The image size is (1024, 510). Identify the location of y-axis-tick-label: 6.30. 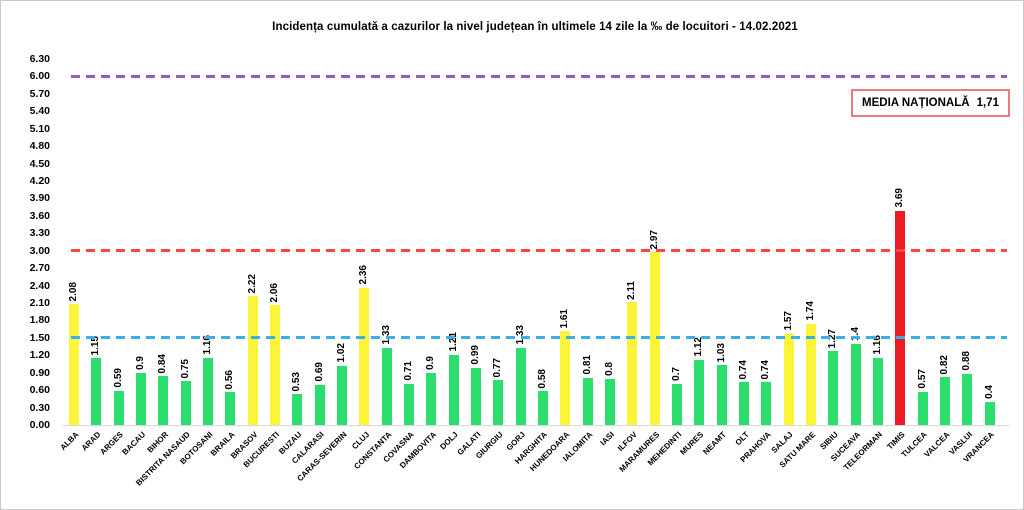
(39, 58).